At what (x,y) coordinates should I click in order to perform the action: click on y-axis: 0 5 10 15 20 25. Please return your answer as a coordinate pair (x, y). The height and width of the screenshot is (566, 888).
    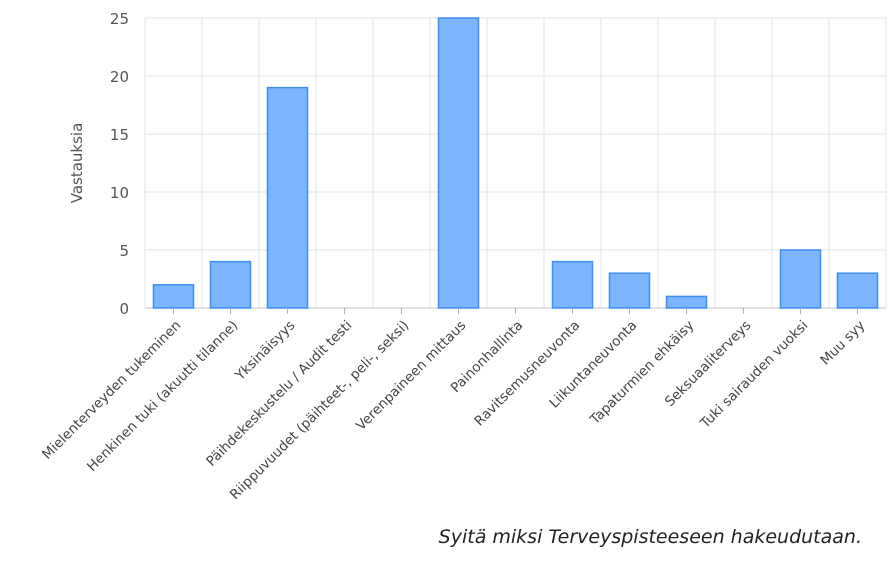
    Looking at the image, I should click on (119, 164).